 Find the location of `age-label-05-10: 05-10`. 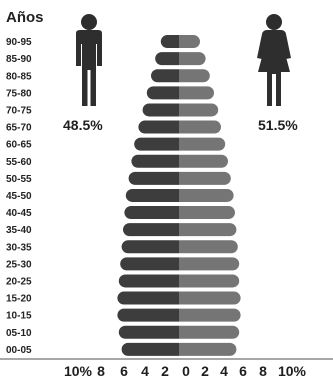

age-label-05-10: 05-10 is located at coordinates (19, 333).